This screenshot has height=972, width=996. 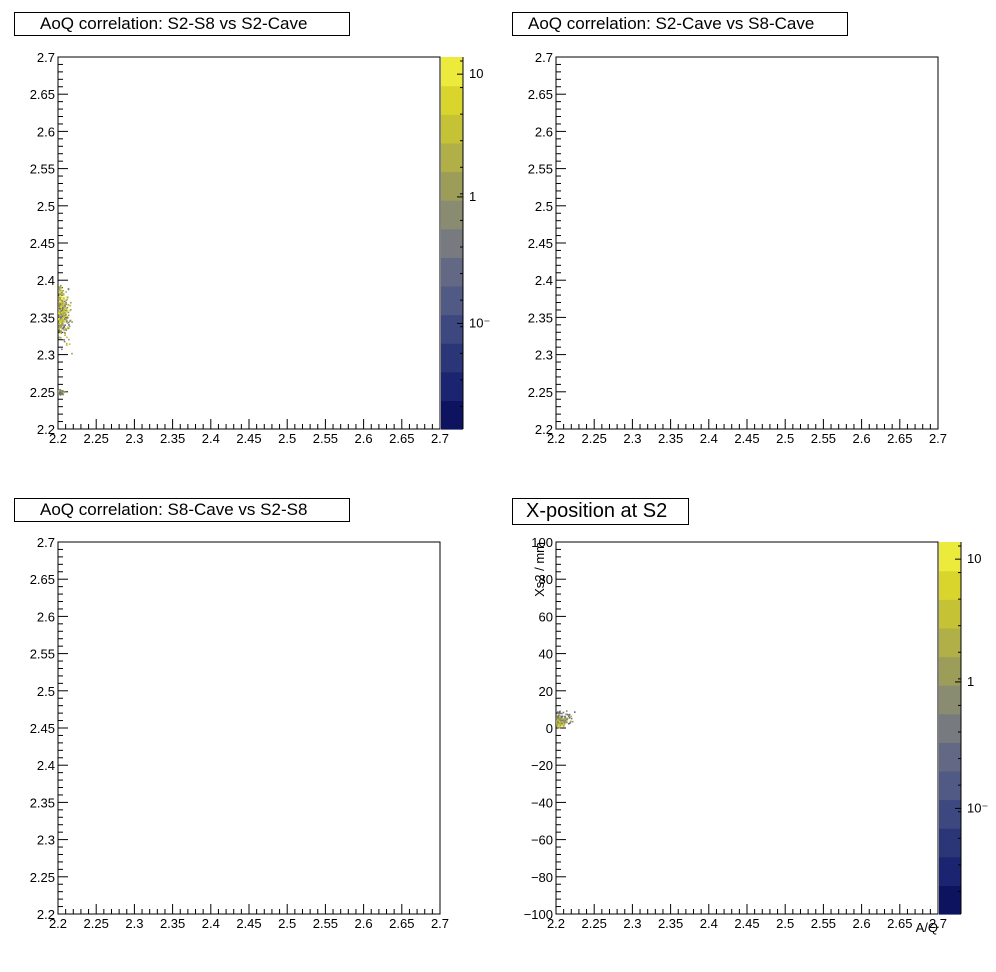 What do you see at coordinates (42, 243) in the screenshot?
I see `y-tick-label: 2.45` at bounding box center [42, 243].